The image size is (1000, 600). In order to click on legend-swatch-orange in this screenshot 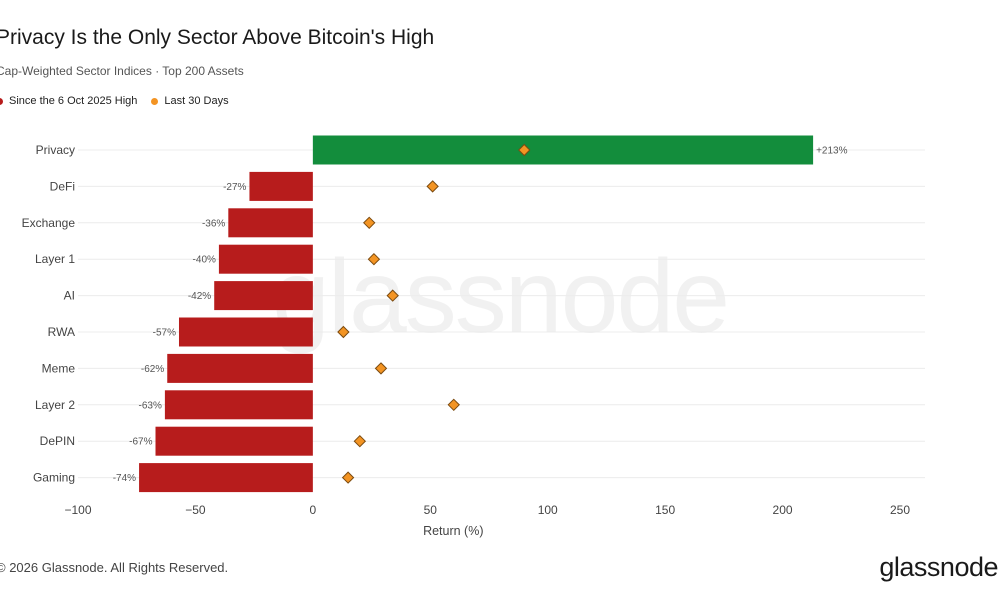, I will do `click(155, 101)`.